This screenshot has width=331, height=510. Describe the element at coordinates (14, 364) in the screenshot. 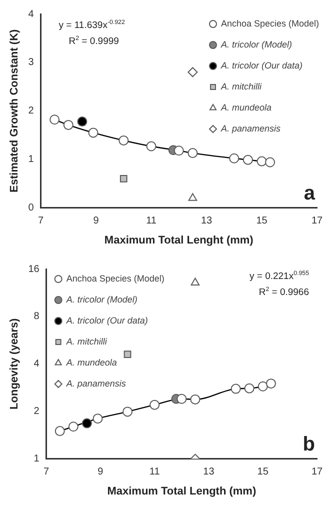

I see `y-axis-title: Longevity (years)` at that location.